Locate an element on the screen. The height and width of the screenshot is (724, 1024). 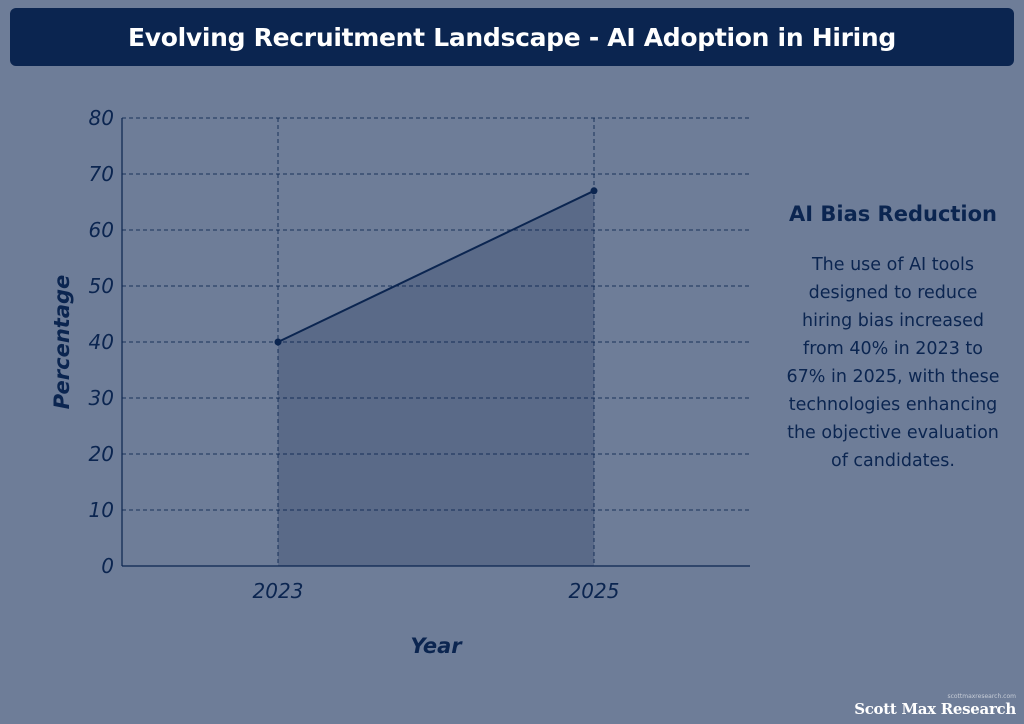
x-axis-title: Year is located at coordinates (436, 646).